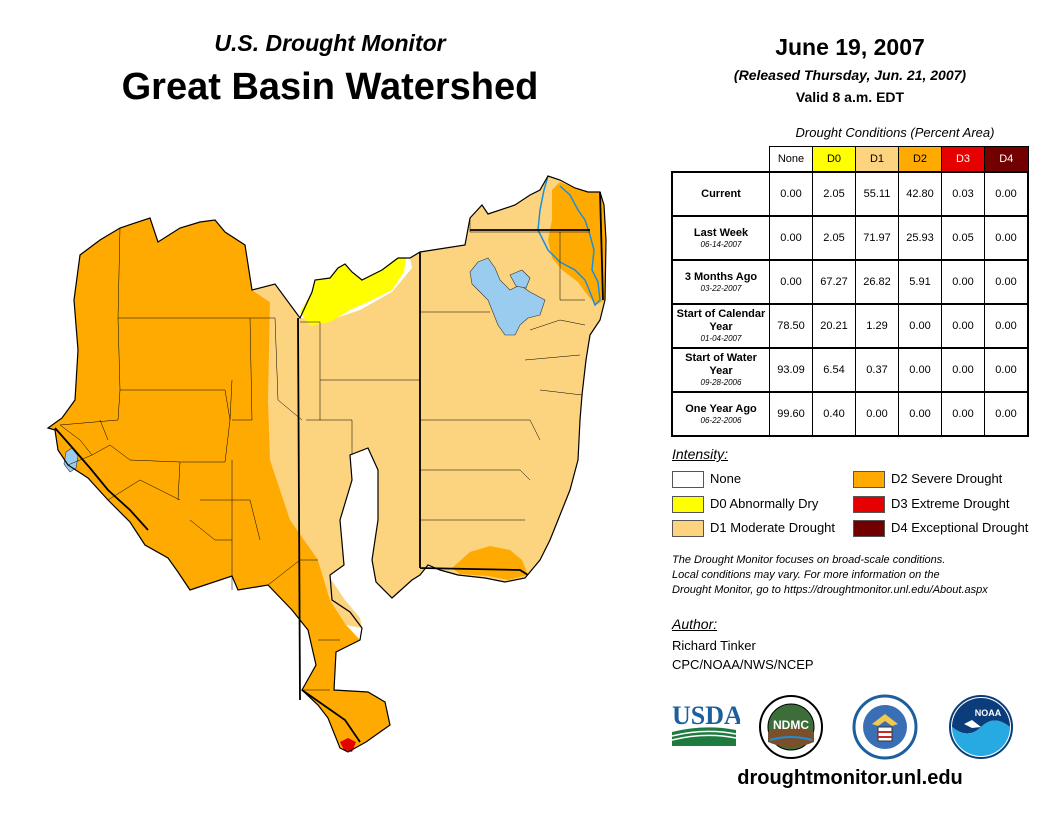 This screenshot has height=816, width=1056. What do you see at coordinates (981, 727) in the screenshot?
I see `noaa-logo: NOAA` at bounding box center [981, 727].